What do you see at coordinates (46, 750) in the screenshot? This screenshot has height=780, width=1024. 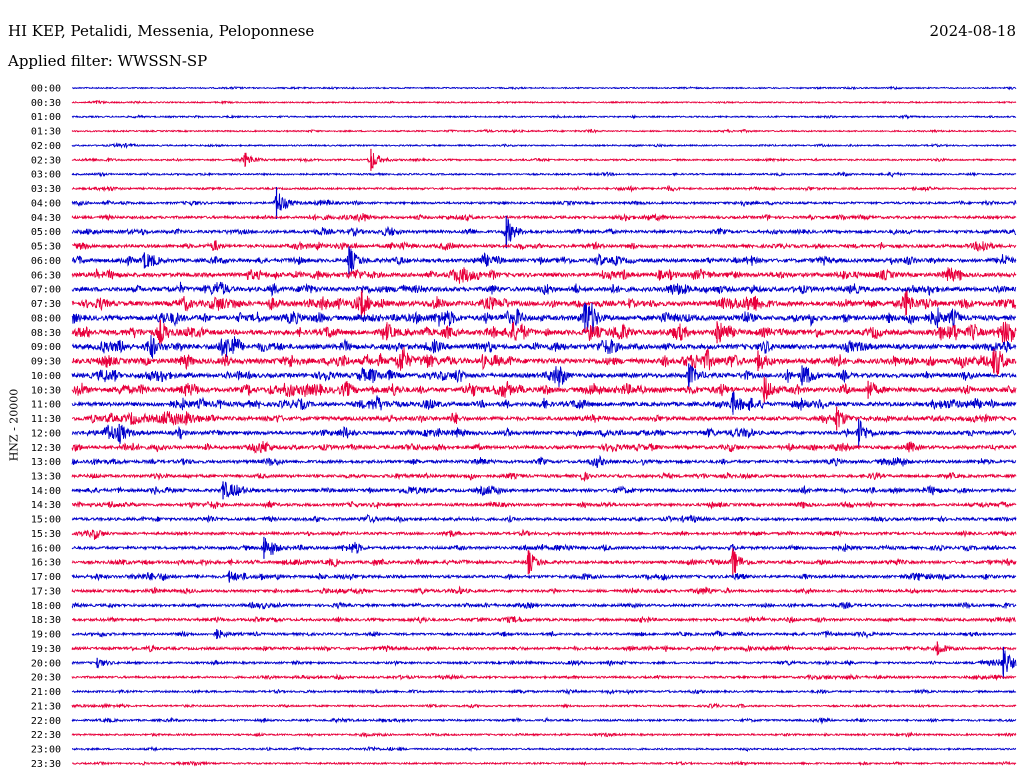 I see `row-time-label: 23:00` at bounding box center [46, 750].